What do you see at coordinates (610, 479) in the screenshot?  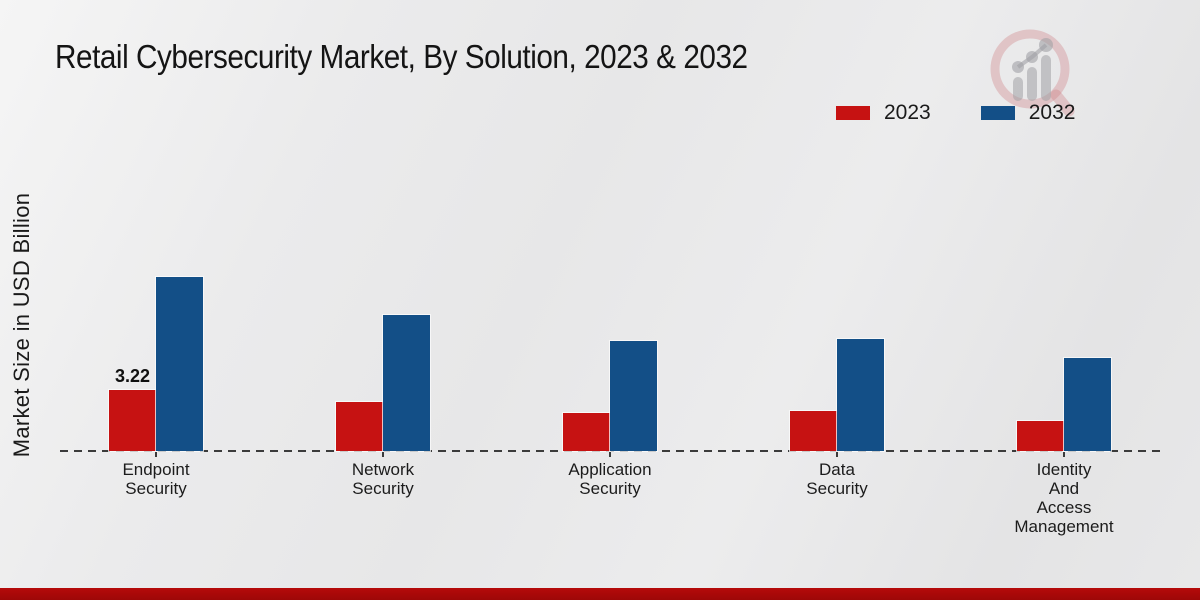 I see `category-label-application-security: Application Security` at bounding box center [610, 479].